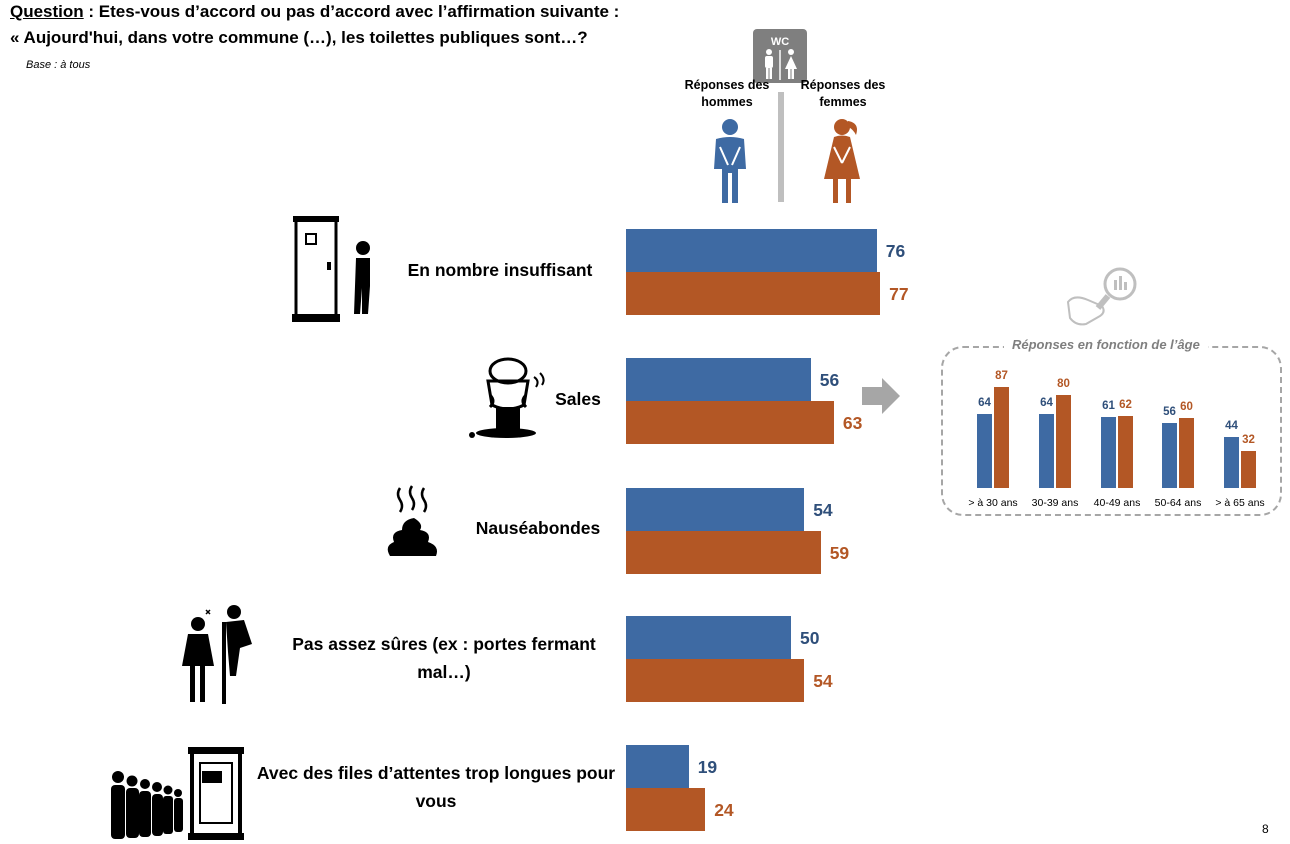  Describe the element at coordinates (217, 654) in the screenshot. I see `peeping-man-icon` at that location.